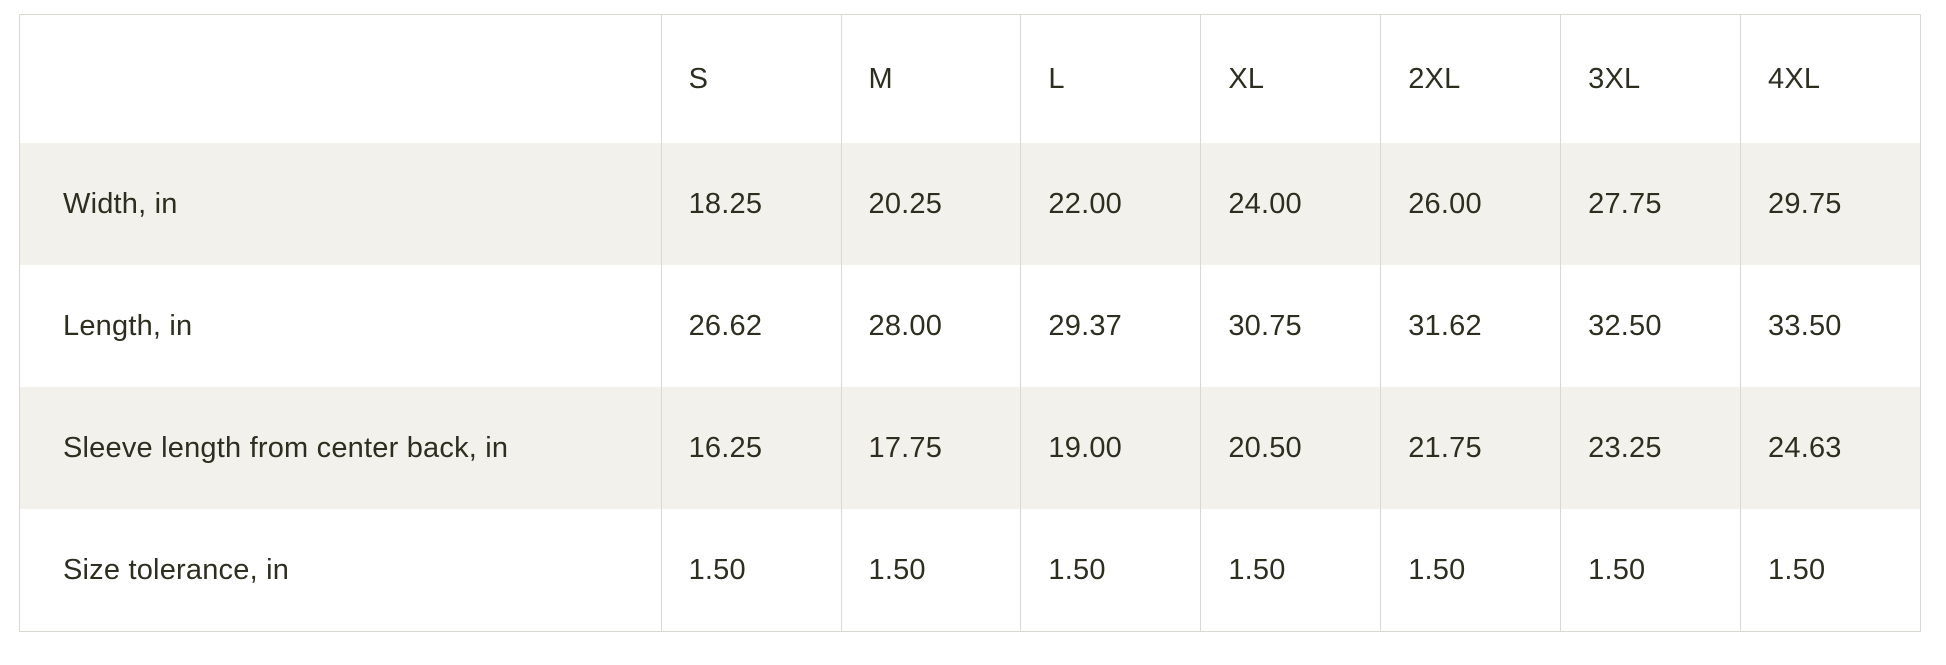 Image resolution: width=1946 pixels, height=665 pixels. What do you see at coordinates (1290, 326) in the screenshot?
I see `size-cell: 30.75` at bounding box center [1290, 326].